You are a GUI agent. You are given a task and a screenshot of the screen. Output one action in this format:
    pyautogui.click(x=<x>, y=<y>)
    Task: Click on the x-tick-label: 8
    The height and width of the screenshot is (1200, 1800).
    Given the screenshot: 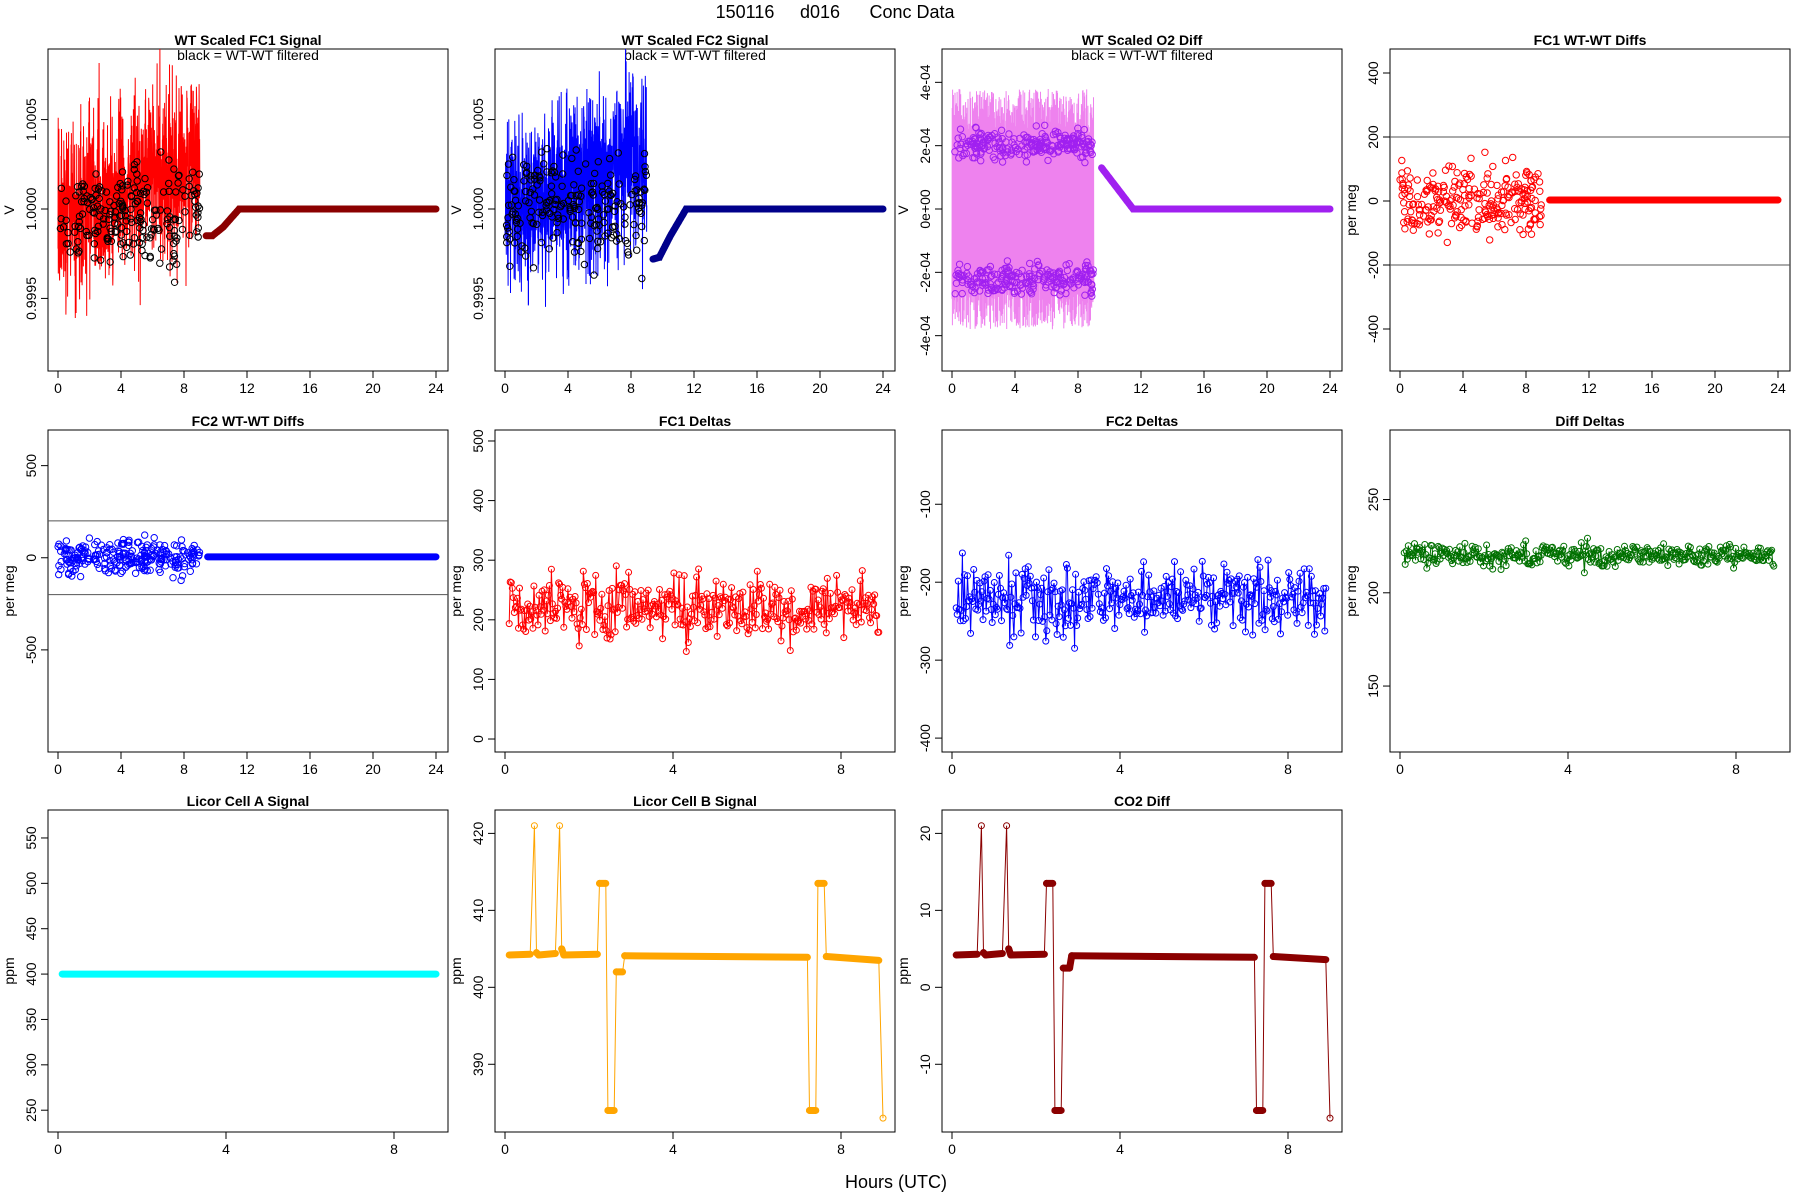 What is the action you would take?
    pyautogui.click(x=394, y=1149)
    